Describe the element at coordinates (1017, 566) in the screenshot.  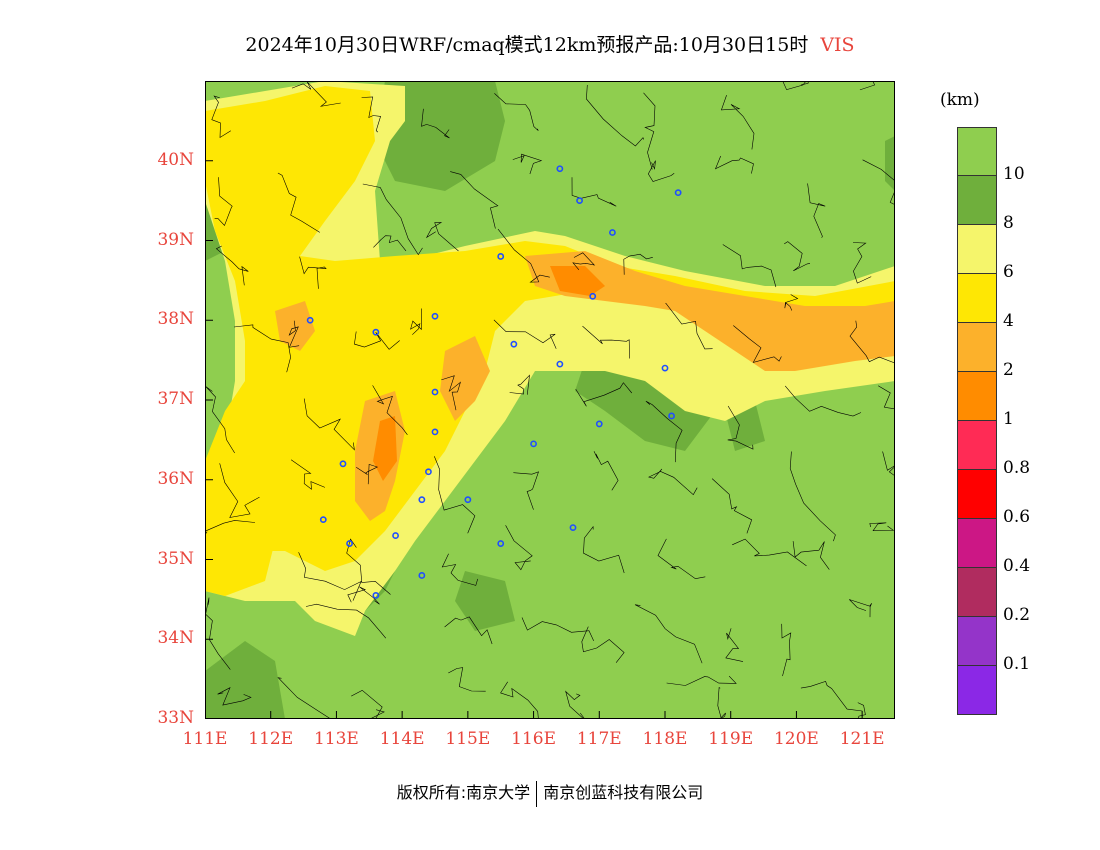
I see `legend-label: 0.4` at that location.